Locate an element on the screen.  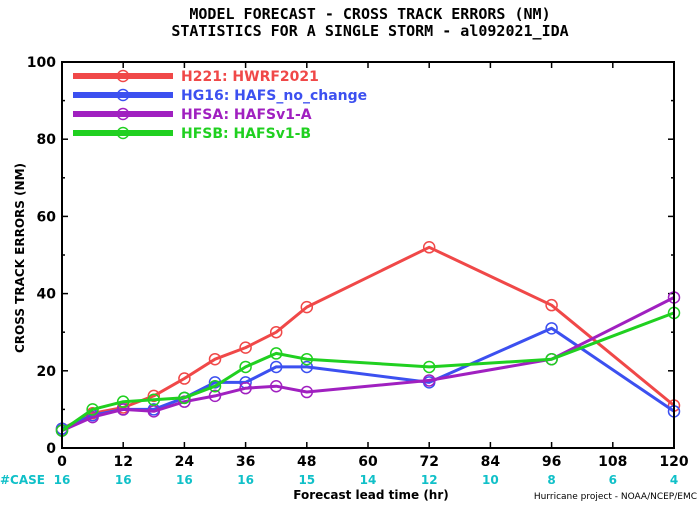
case-count: 10 is located at coordinates (490, 480).